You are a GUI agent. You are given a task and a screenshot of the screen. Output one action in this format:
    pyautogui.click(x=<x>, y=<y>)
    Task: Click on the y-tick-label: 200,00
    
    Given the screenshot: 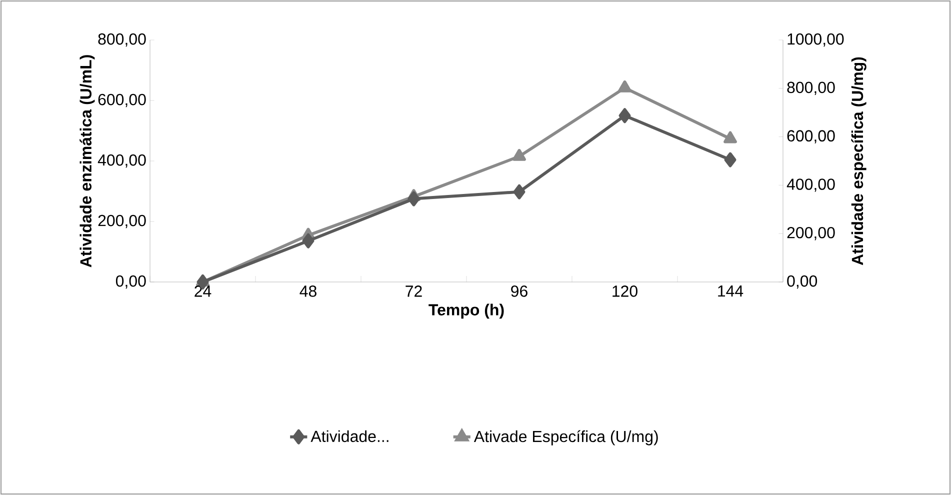 What is the action you would take?
    pyautogui.click(x=122, y=221)
    